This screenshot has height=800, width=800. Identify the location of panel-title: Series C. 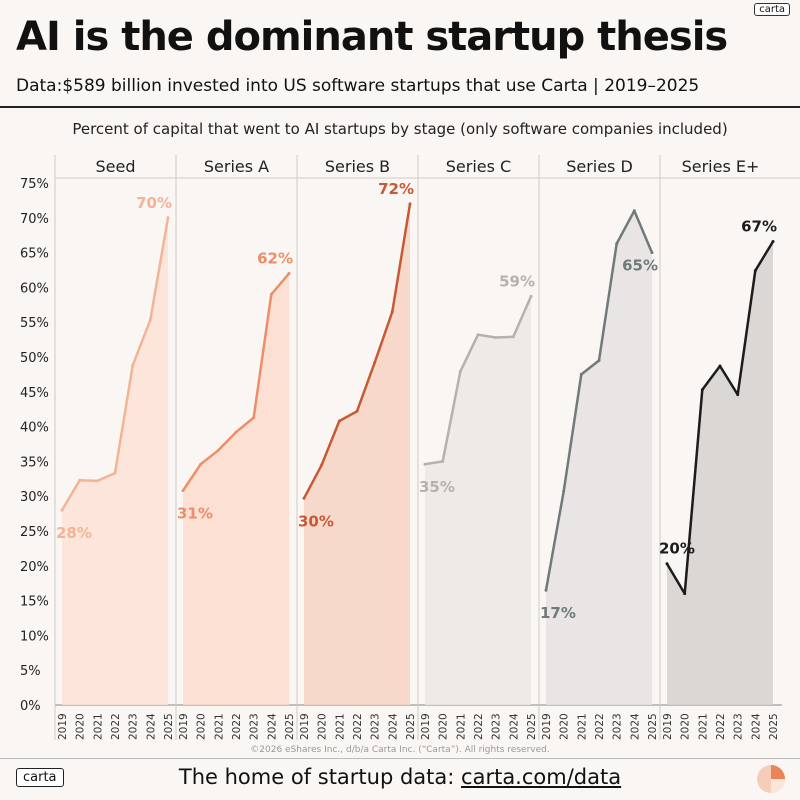
(478, 166).